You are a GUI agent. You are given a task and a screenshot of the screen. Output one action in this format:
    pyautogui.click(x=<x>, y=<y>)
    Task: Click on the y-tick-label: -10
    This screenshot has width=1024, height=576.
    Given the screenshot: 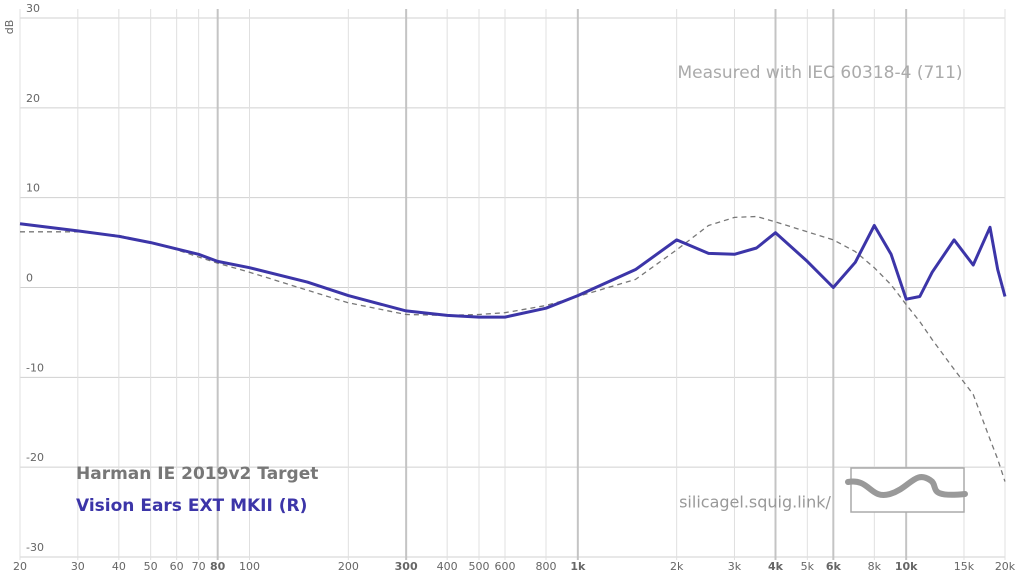 What is the action you would take?
    pyautogui.click(x=35, y=367)
    